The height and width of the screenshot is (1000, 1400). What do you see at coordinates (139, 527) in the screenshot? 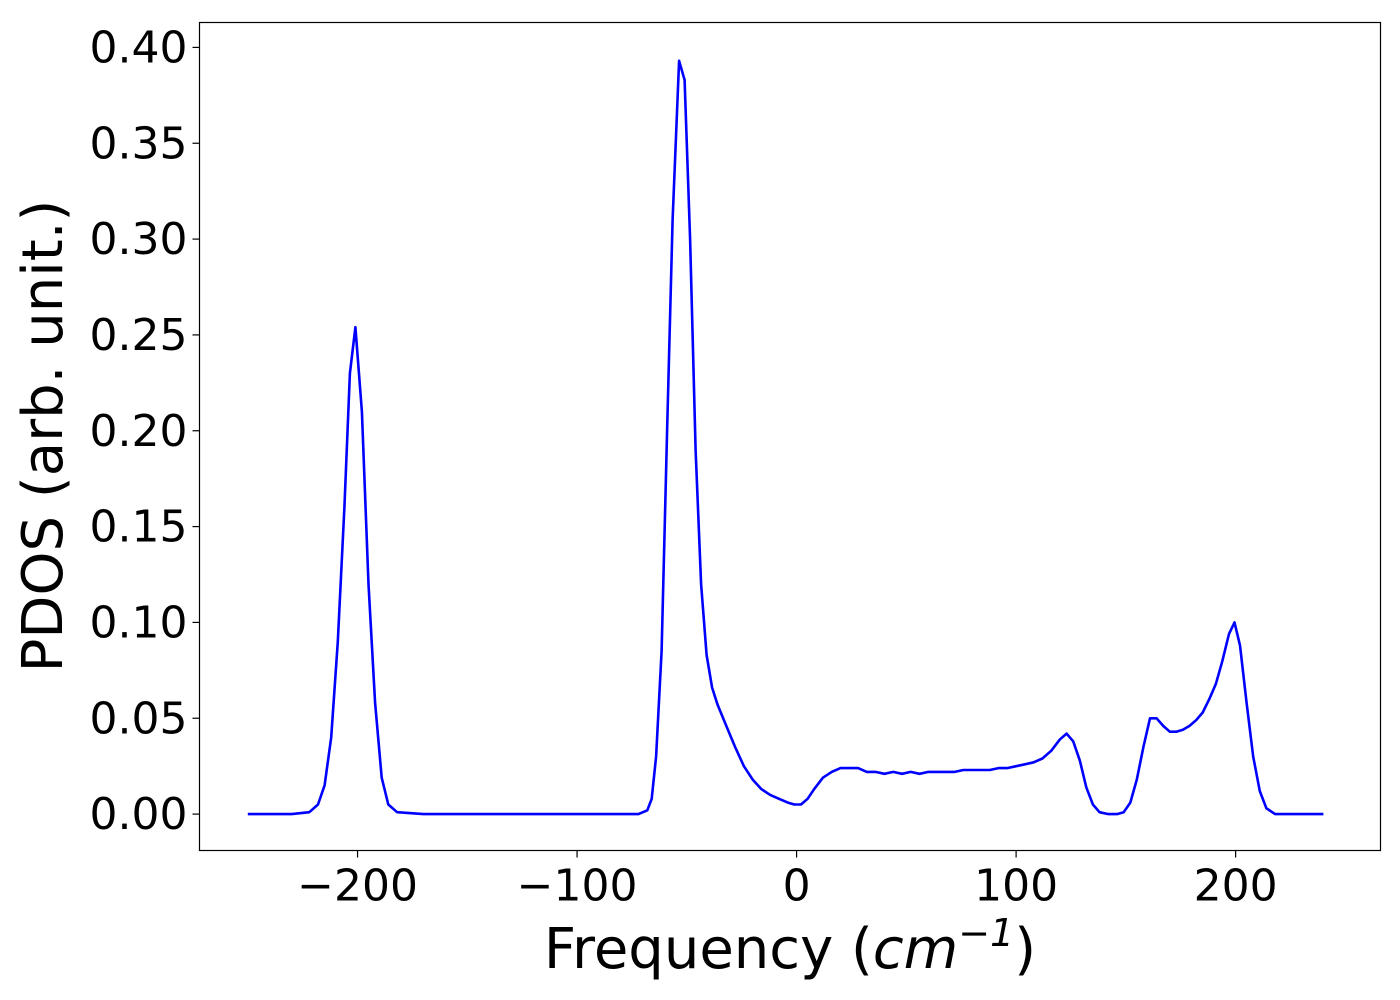
I see `y-tick-label: 0.15` at bounding box center [139, 527].